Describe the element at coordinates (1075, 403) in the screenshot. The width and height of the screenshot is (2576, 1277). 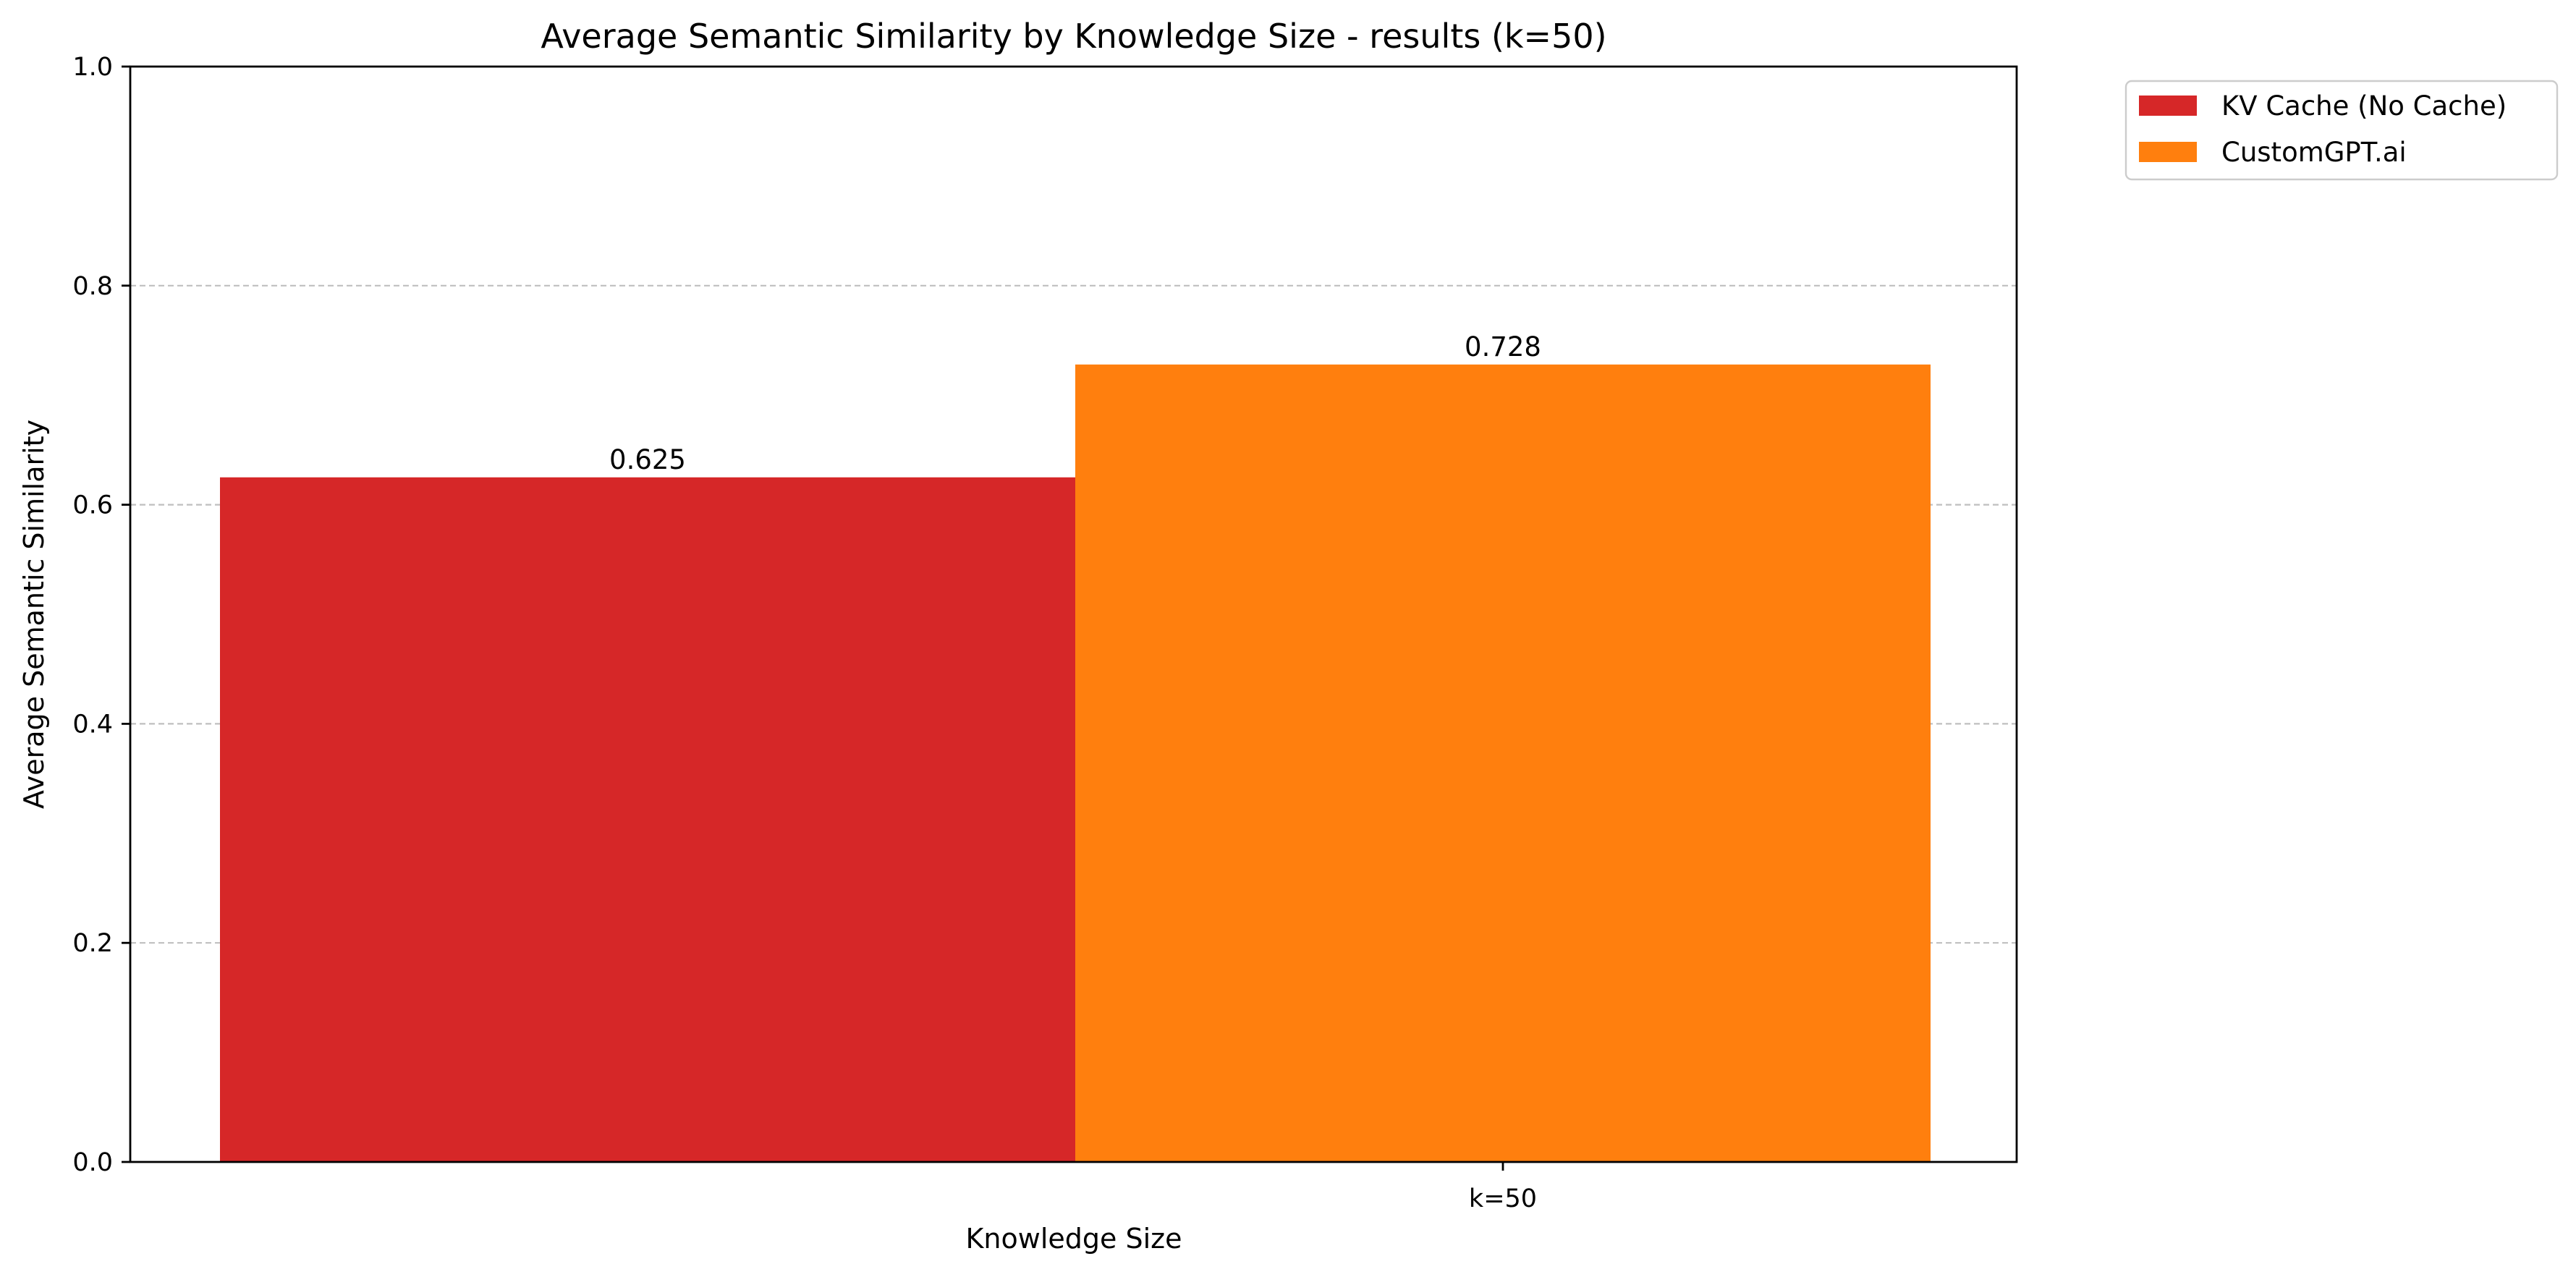
I see `bar-value-labels: 0.625 0.728` at that location.